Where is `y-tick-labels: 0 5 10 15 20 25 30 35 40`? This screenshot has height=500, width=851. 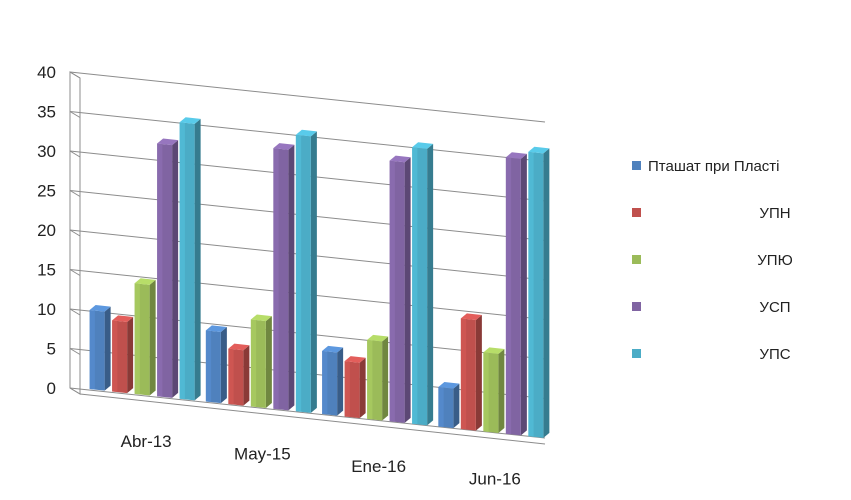
y-tick-labels: 0 5 10 15 20 25 30 35 40 is located at coordinates (46, 230).